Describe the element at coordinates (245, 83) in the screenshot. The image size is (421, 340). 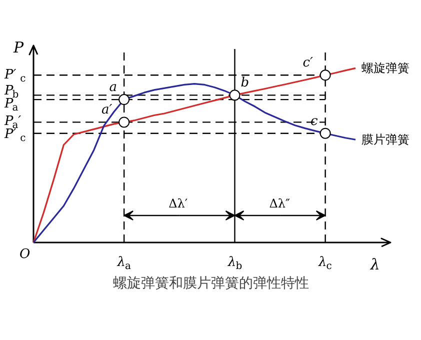
I see `annotation: b` at that location.